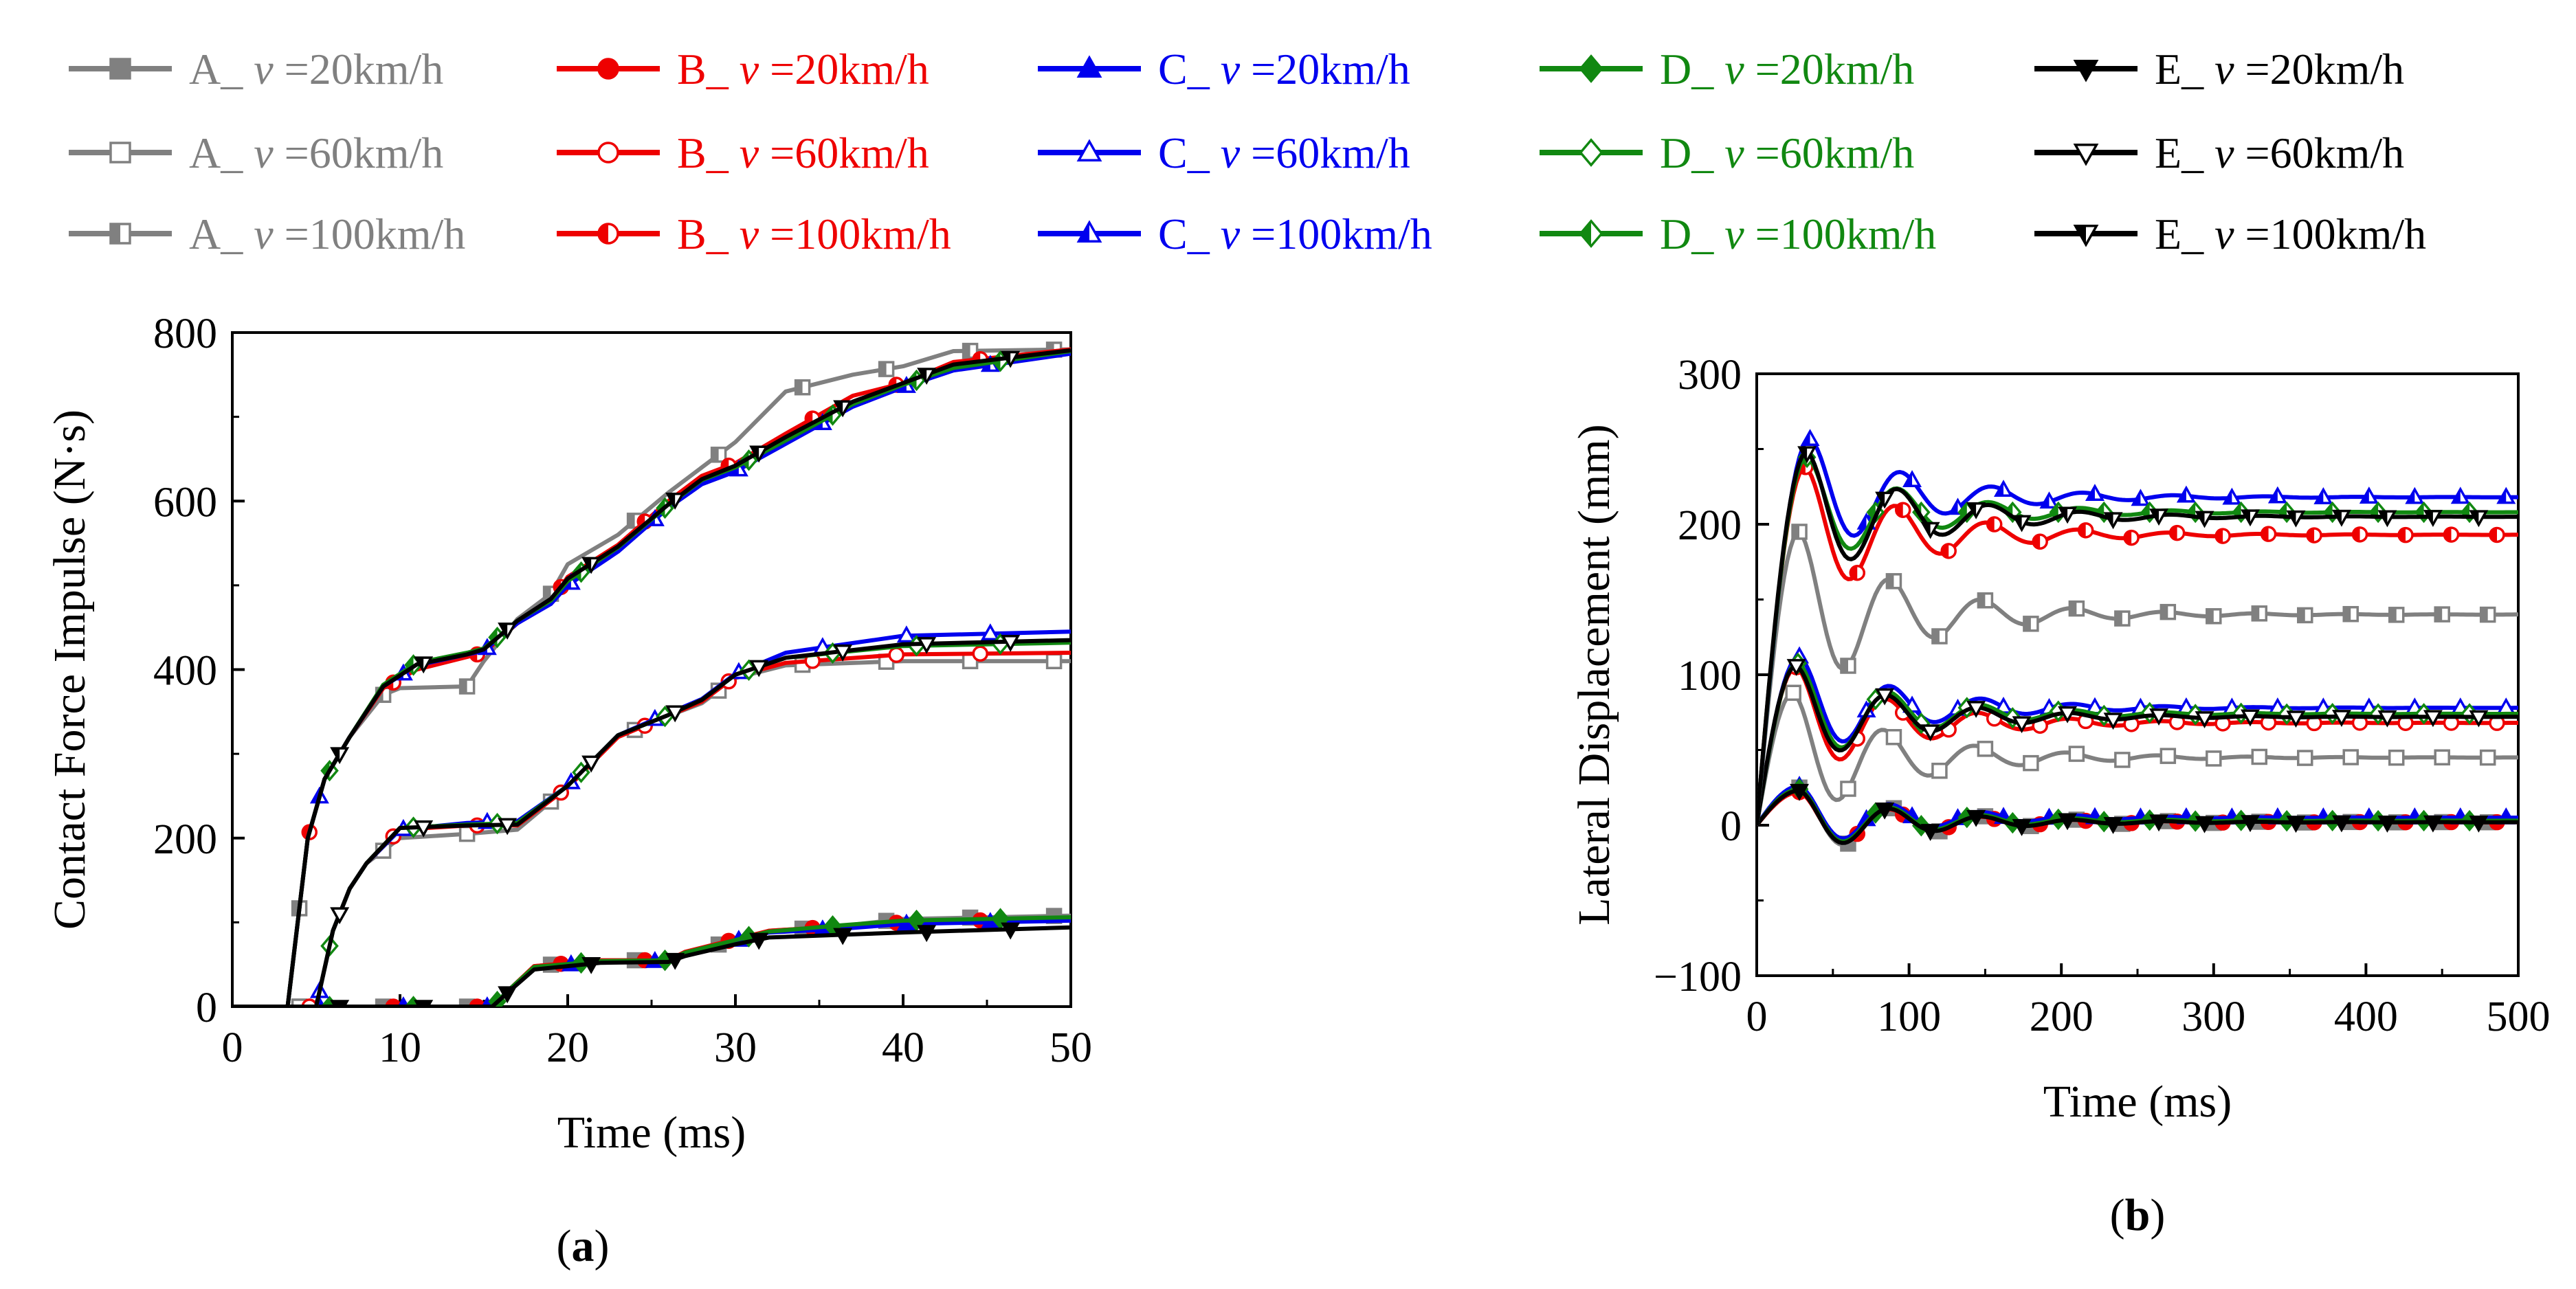  Describe the element at coordinates (803, 69) in the screenshot. I see `legend-label: B_ v =20km/h` at that location.